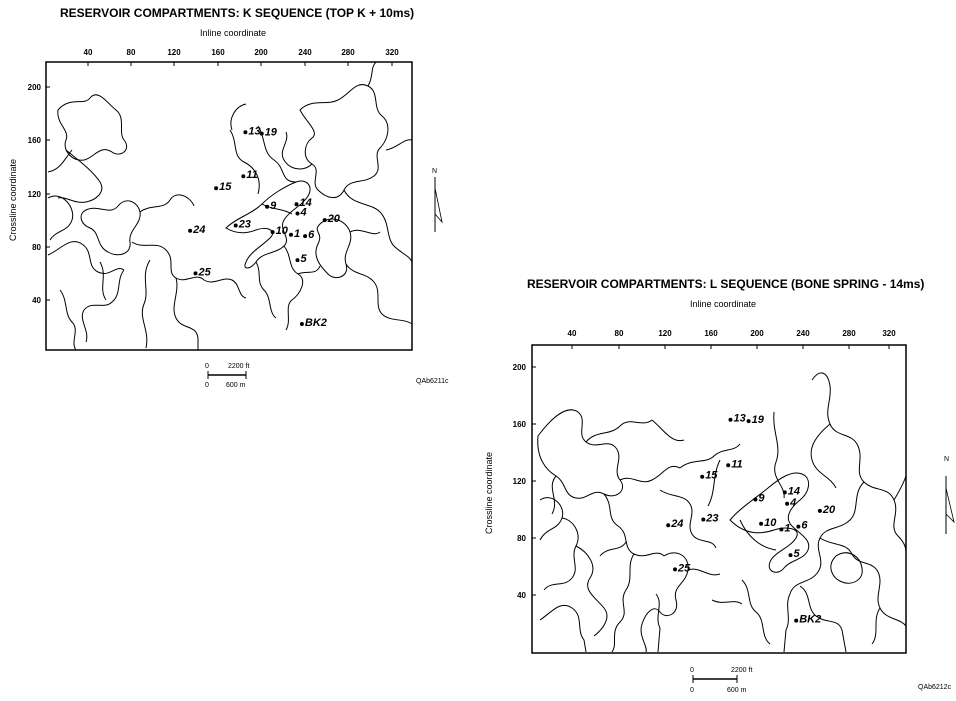 This screenshot has height=701, width=956. Describe the element at coordinates (692, 690) in the screenshot. I see `map-l-scale-m-zero: 0` at that location.